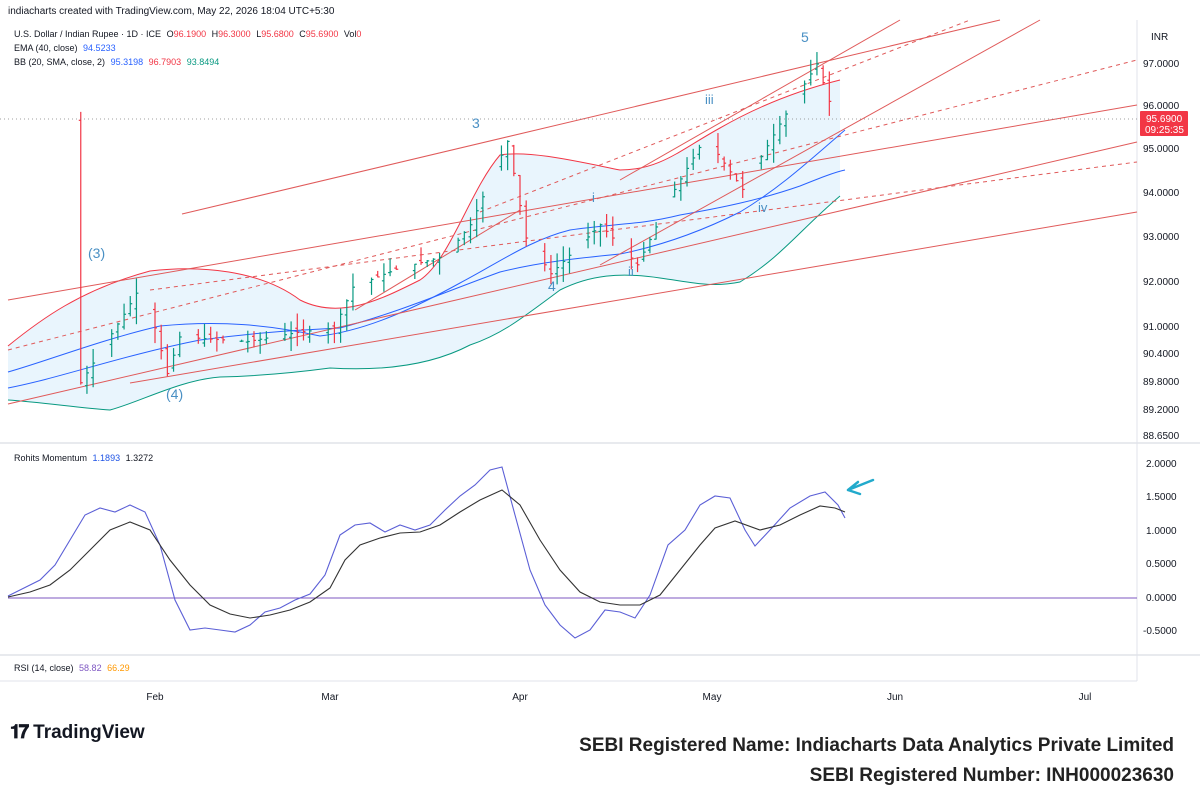  I want to click on momentum-legend: Rohits Momentum 1.1893 1.3272, so click(83, 458).